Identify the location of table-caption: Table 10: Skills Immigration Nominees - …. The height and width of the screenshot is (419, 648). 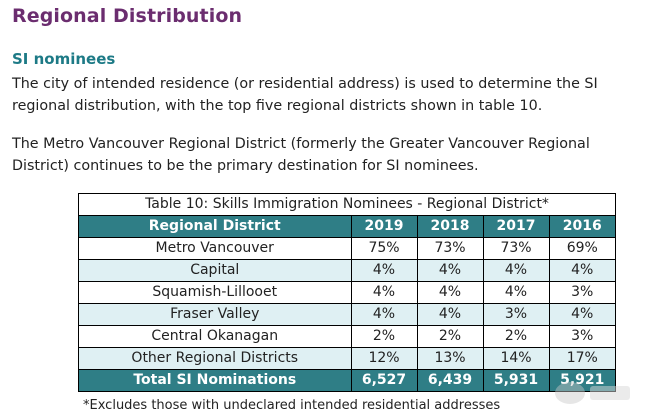
(347, 205).